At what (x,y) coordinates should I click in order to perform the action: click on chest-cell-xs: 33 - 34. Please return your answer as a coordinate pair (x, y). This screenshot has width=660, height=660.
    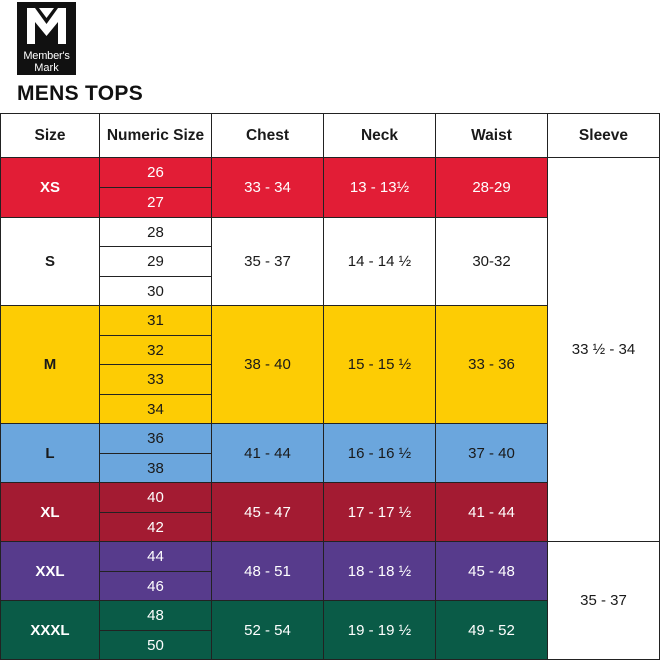
    Looking at the image, I should click on (268, 188).